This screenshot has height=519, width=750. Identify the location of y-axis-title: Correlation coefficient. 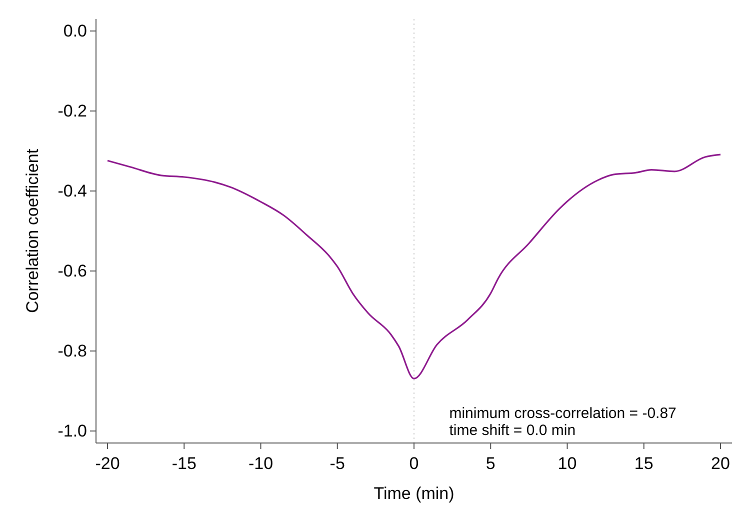
(32, 231).